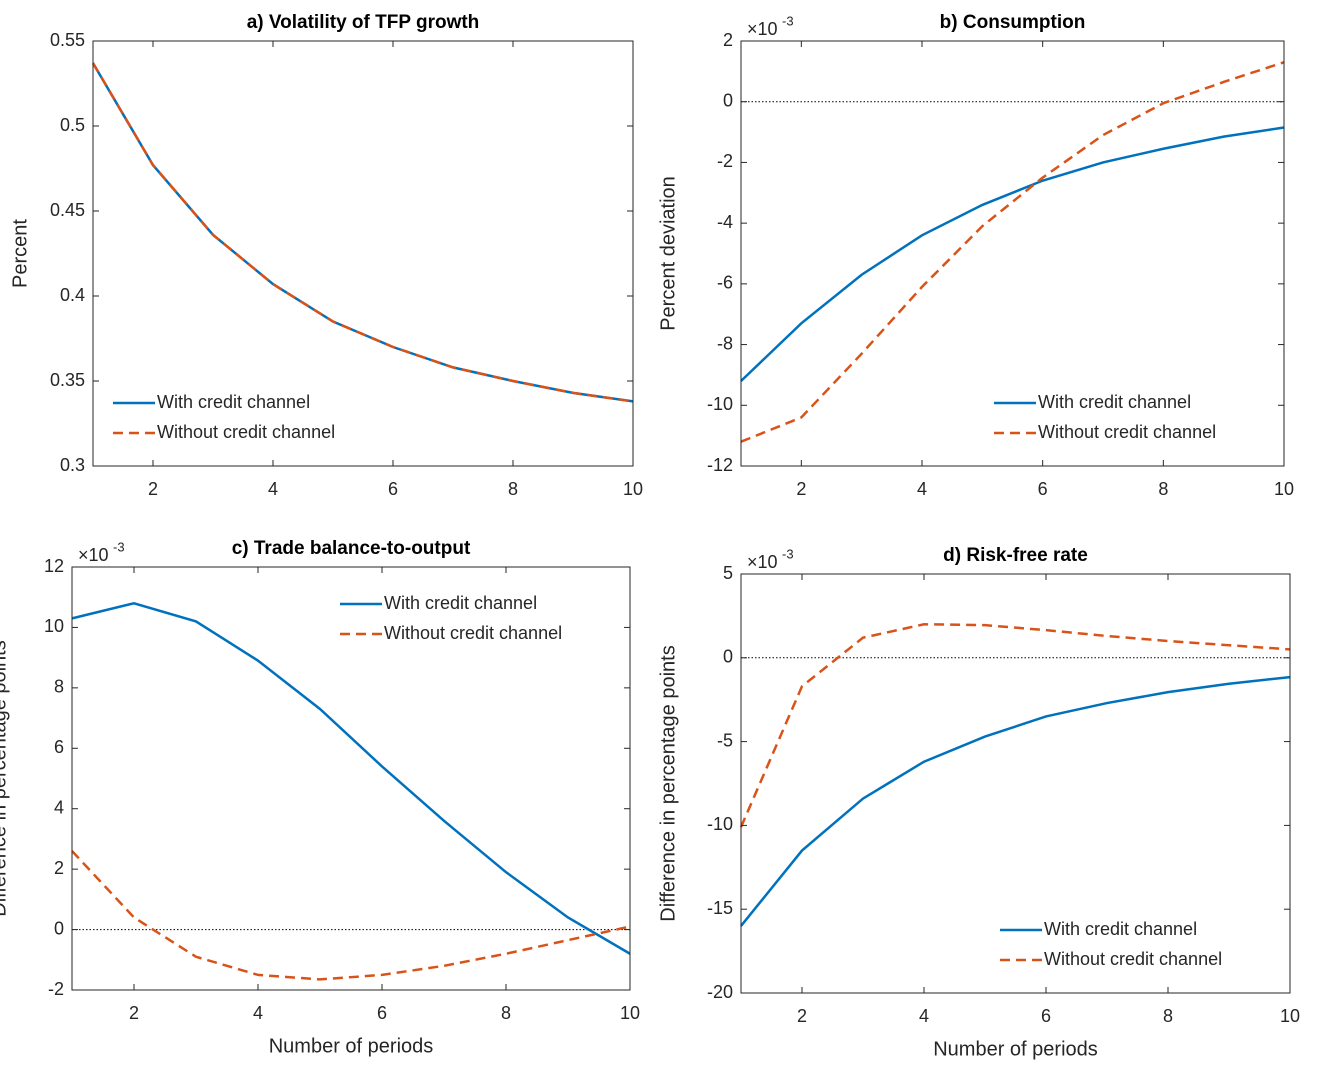  Describe the element at coordinates (720, 908) in the screenshot. I see `y-tick-label: -15` at that location.